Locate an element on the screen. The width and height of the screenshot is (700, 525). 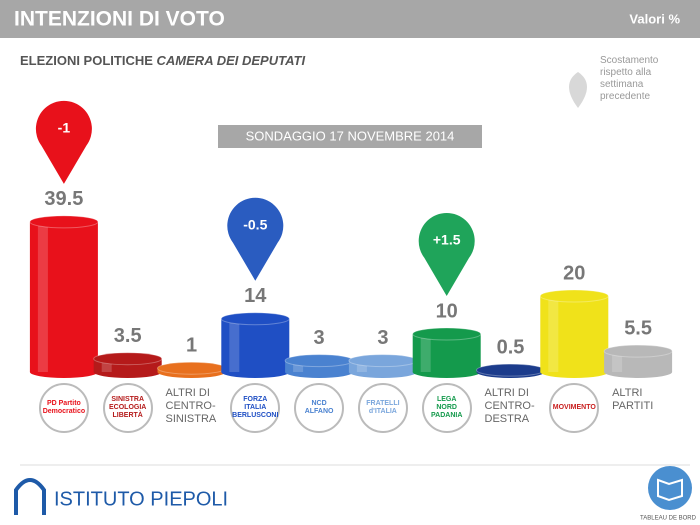
value-label: 0.5 is located at coordinates (511, 347).